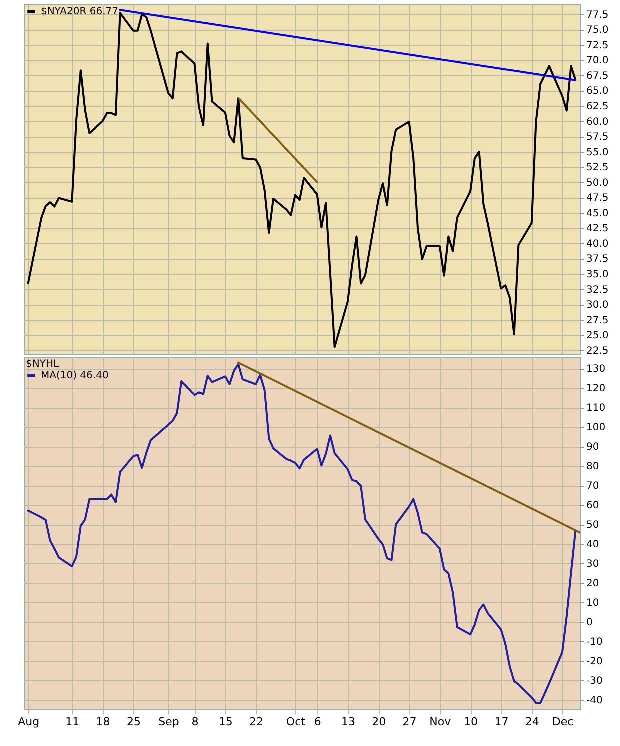  Describe the element at coordinates (597, 290) in the screenshot. I see `y-tick-label: 32.5` at that location.